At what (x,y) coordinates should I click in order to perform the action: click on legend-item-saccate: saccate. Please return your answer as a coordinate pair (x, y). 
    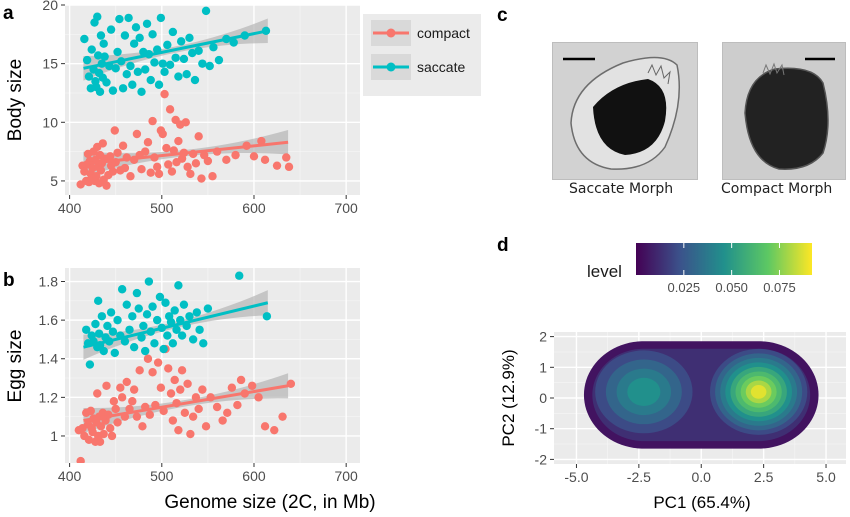
    Looking at the image, I should click on (418, 67).